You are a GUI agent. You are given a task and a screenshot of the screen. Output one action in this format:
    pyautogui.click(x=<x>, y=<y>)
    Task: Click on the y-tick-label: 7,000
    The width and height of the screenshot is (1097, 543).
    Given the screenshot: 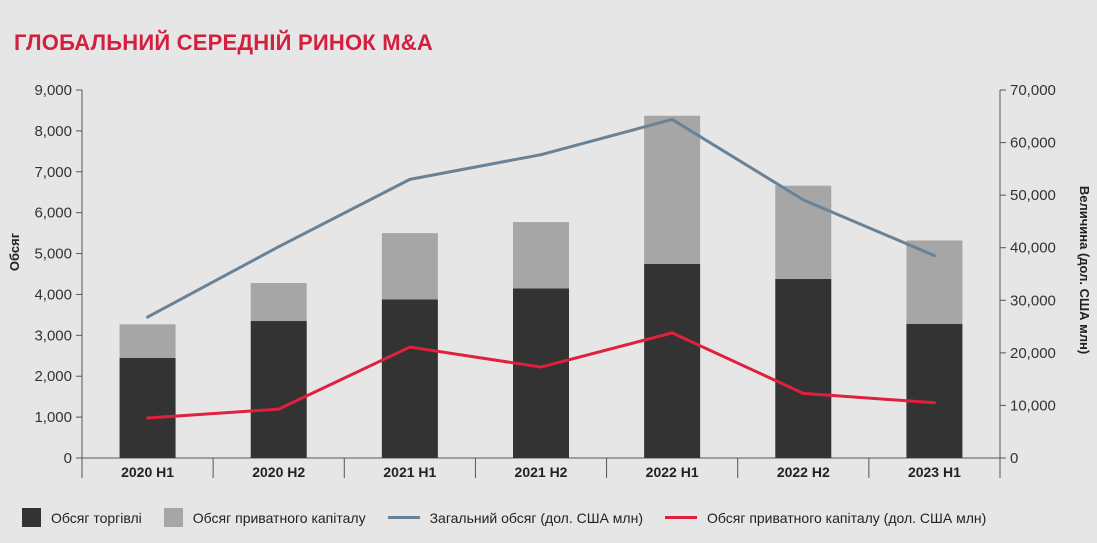 What is the action you would take?
    pyautogui.click(x=53, y=172)
    